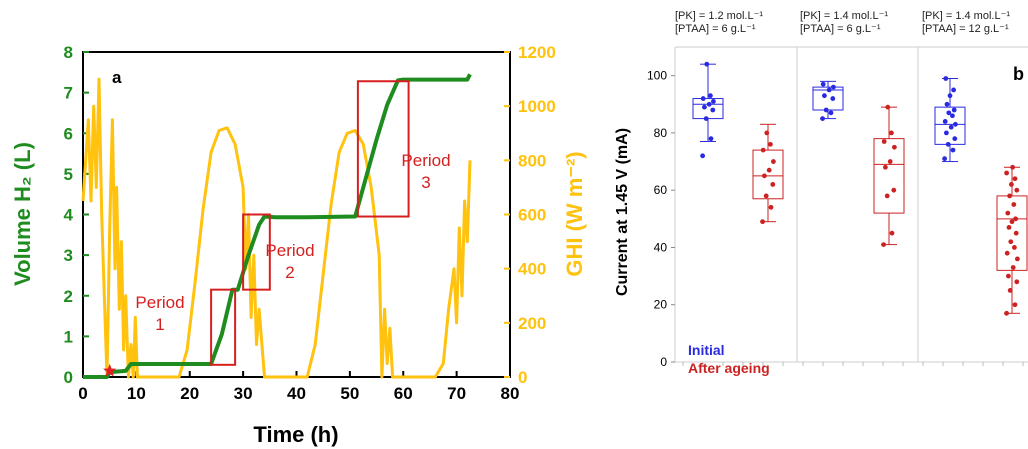  Describe the element at coordinates (965, 29) in the screenshot. I see `condition-label-3: [PTAA] = 12 g.L⁻¹` at that location.